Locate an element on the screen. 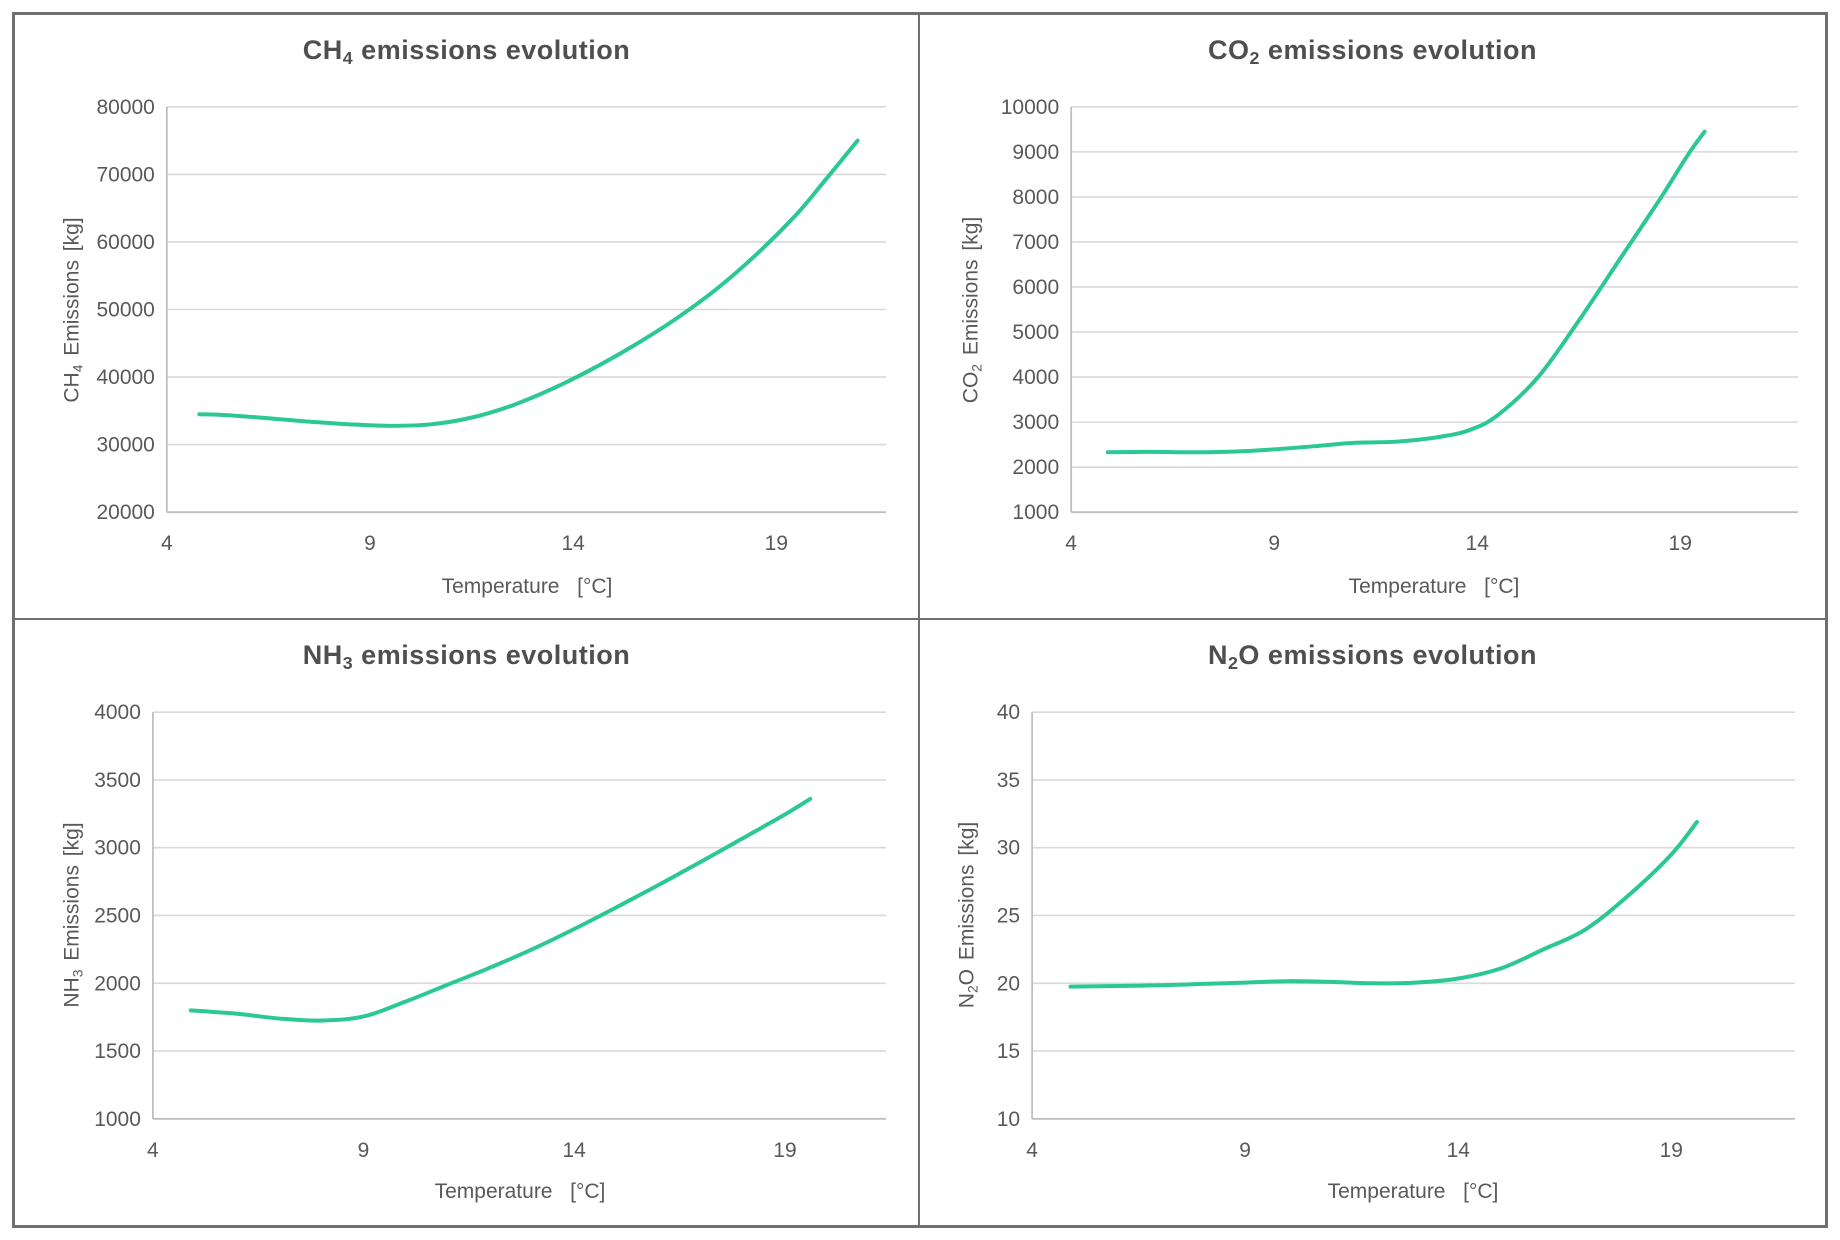 The height and width of the screenshot is (1240, 1840). y-tick-label: 2500 is located at coordinates (117, 915).